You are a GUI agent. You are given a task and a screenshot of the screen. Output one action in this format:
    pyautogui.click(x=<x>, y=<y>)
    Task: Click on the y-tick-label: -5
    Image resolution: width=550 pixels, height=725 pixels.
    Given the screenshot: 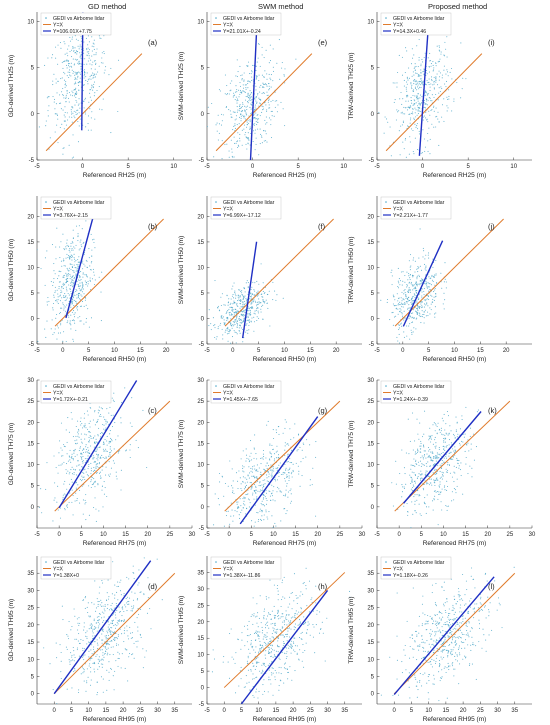 What is the action you would take?
    pyautogui.click(x=32, y=161)
    